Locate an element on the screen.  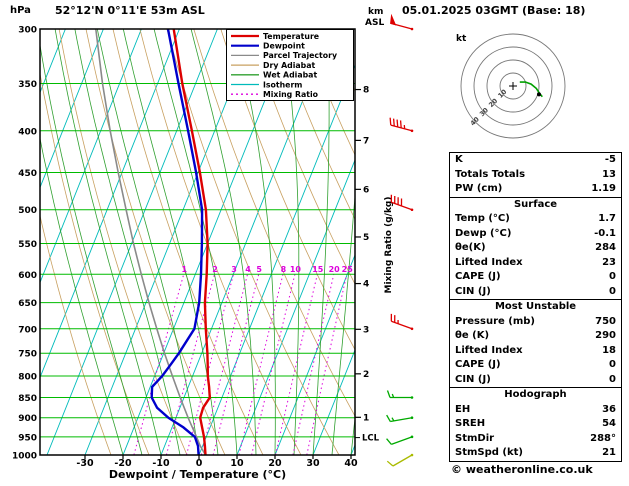
asl-axis-label: ASL is located at coordinates (374, 23).